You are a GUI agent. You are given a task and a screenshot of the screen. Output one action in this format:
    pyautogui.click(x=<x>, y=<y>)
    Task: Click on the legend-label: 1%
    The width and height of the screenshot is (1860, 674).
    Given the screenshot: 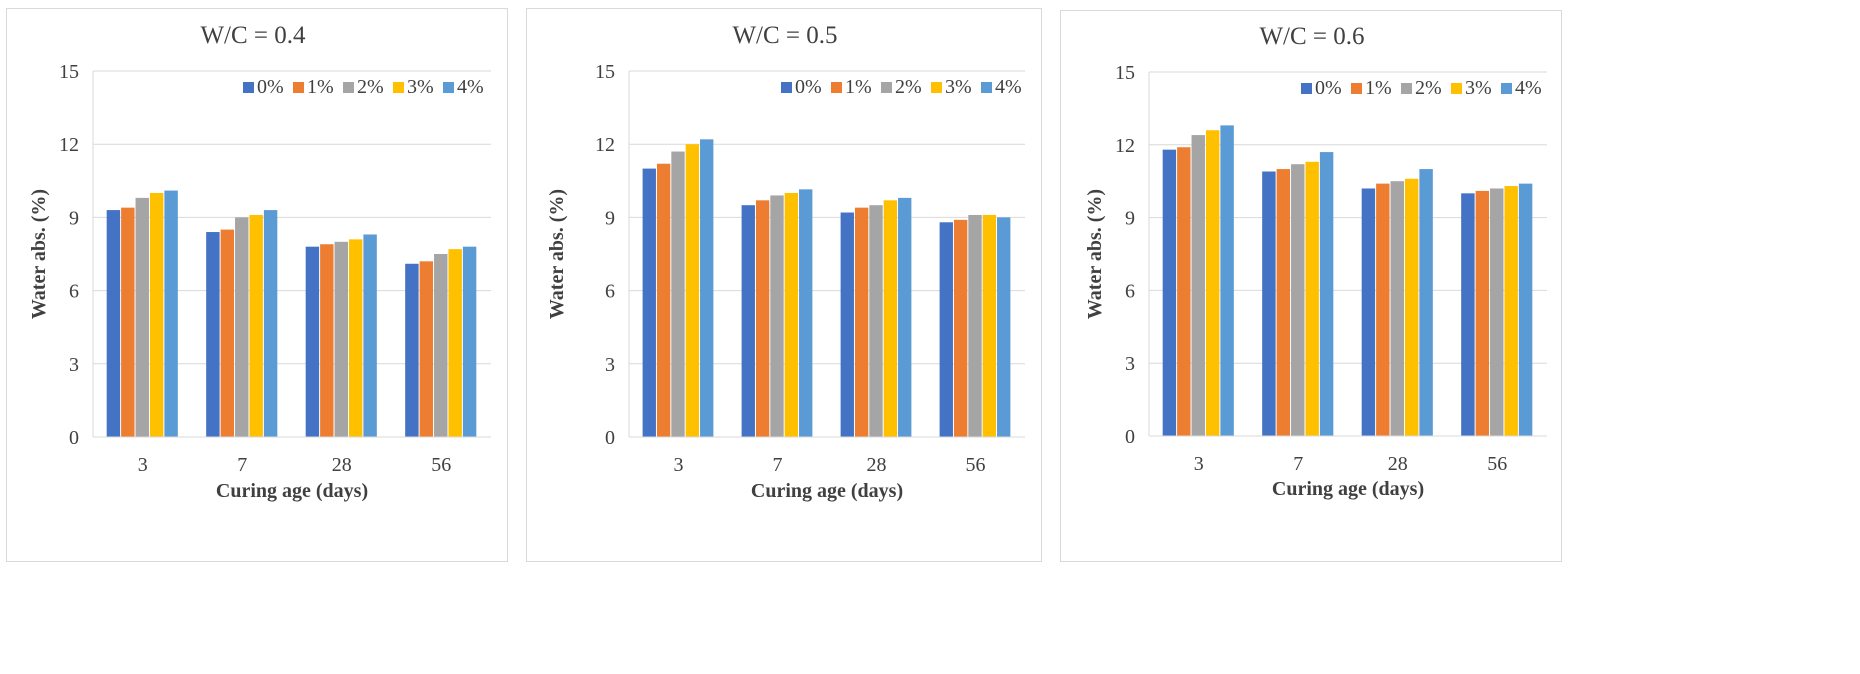 What is the action you would take?
    pyautogui.click(x=1378, y=88)
    